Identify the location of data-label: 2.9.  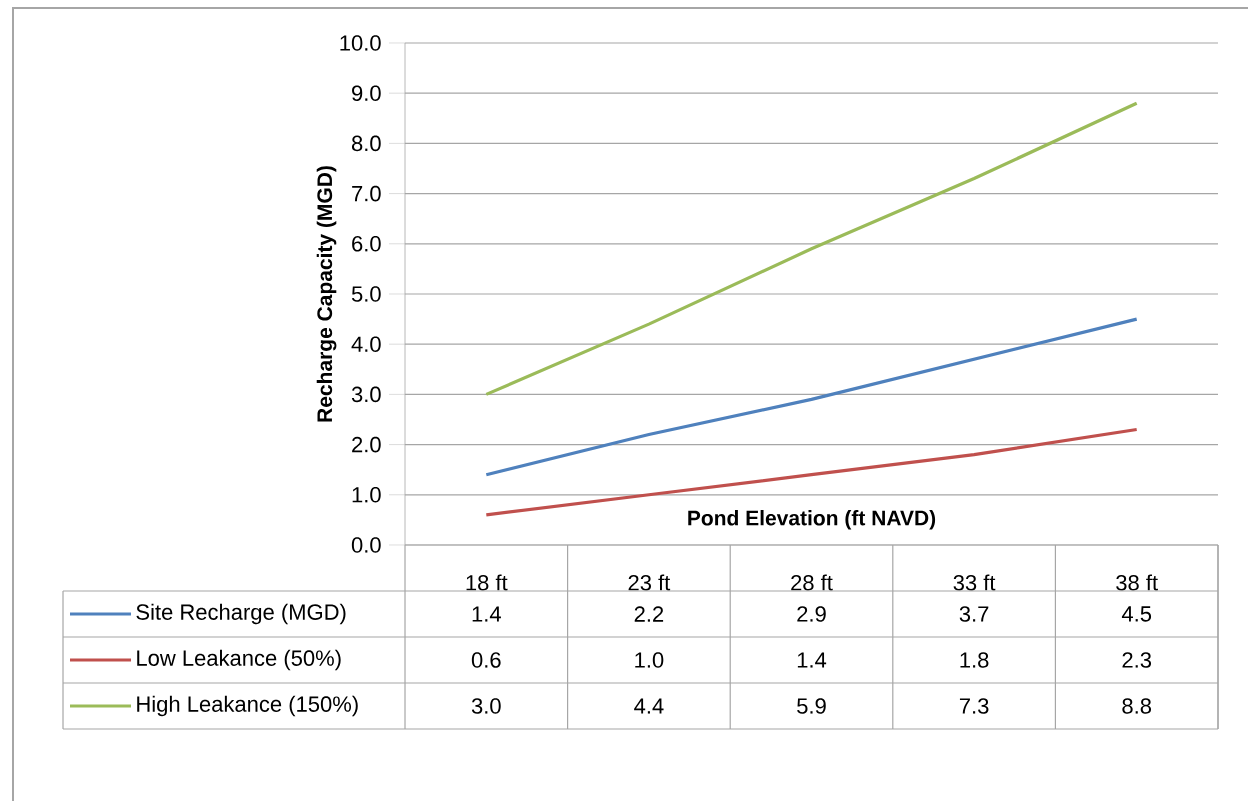
(811, 614).